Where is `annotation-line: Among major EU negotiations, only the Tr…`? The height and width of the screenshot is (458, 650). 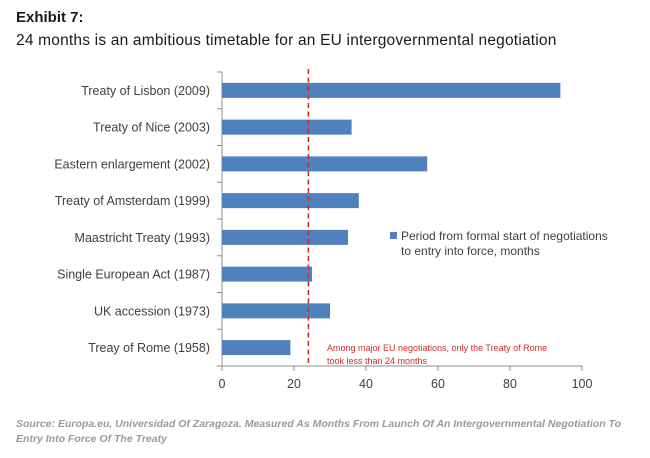
annotation-line: Among major EU negotiations, only the Tr… is located at coordinates (437, 348).